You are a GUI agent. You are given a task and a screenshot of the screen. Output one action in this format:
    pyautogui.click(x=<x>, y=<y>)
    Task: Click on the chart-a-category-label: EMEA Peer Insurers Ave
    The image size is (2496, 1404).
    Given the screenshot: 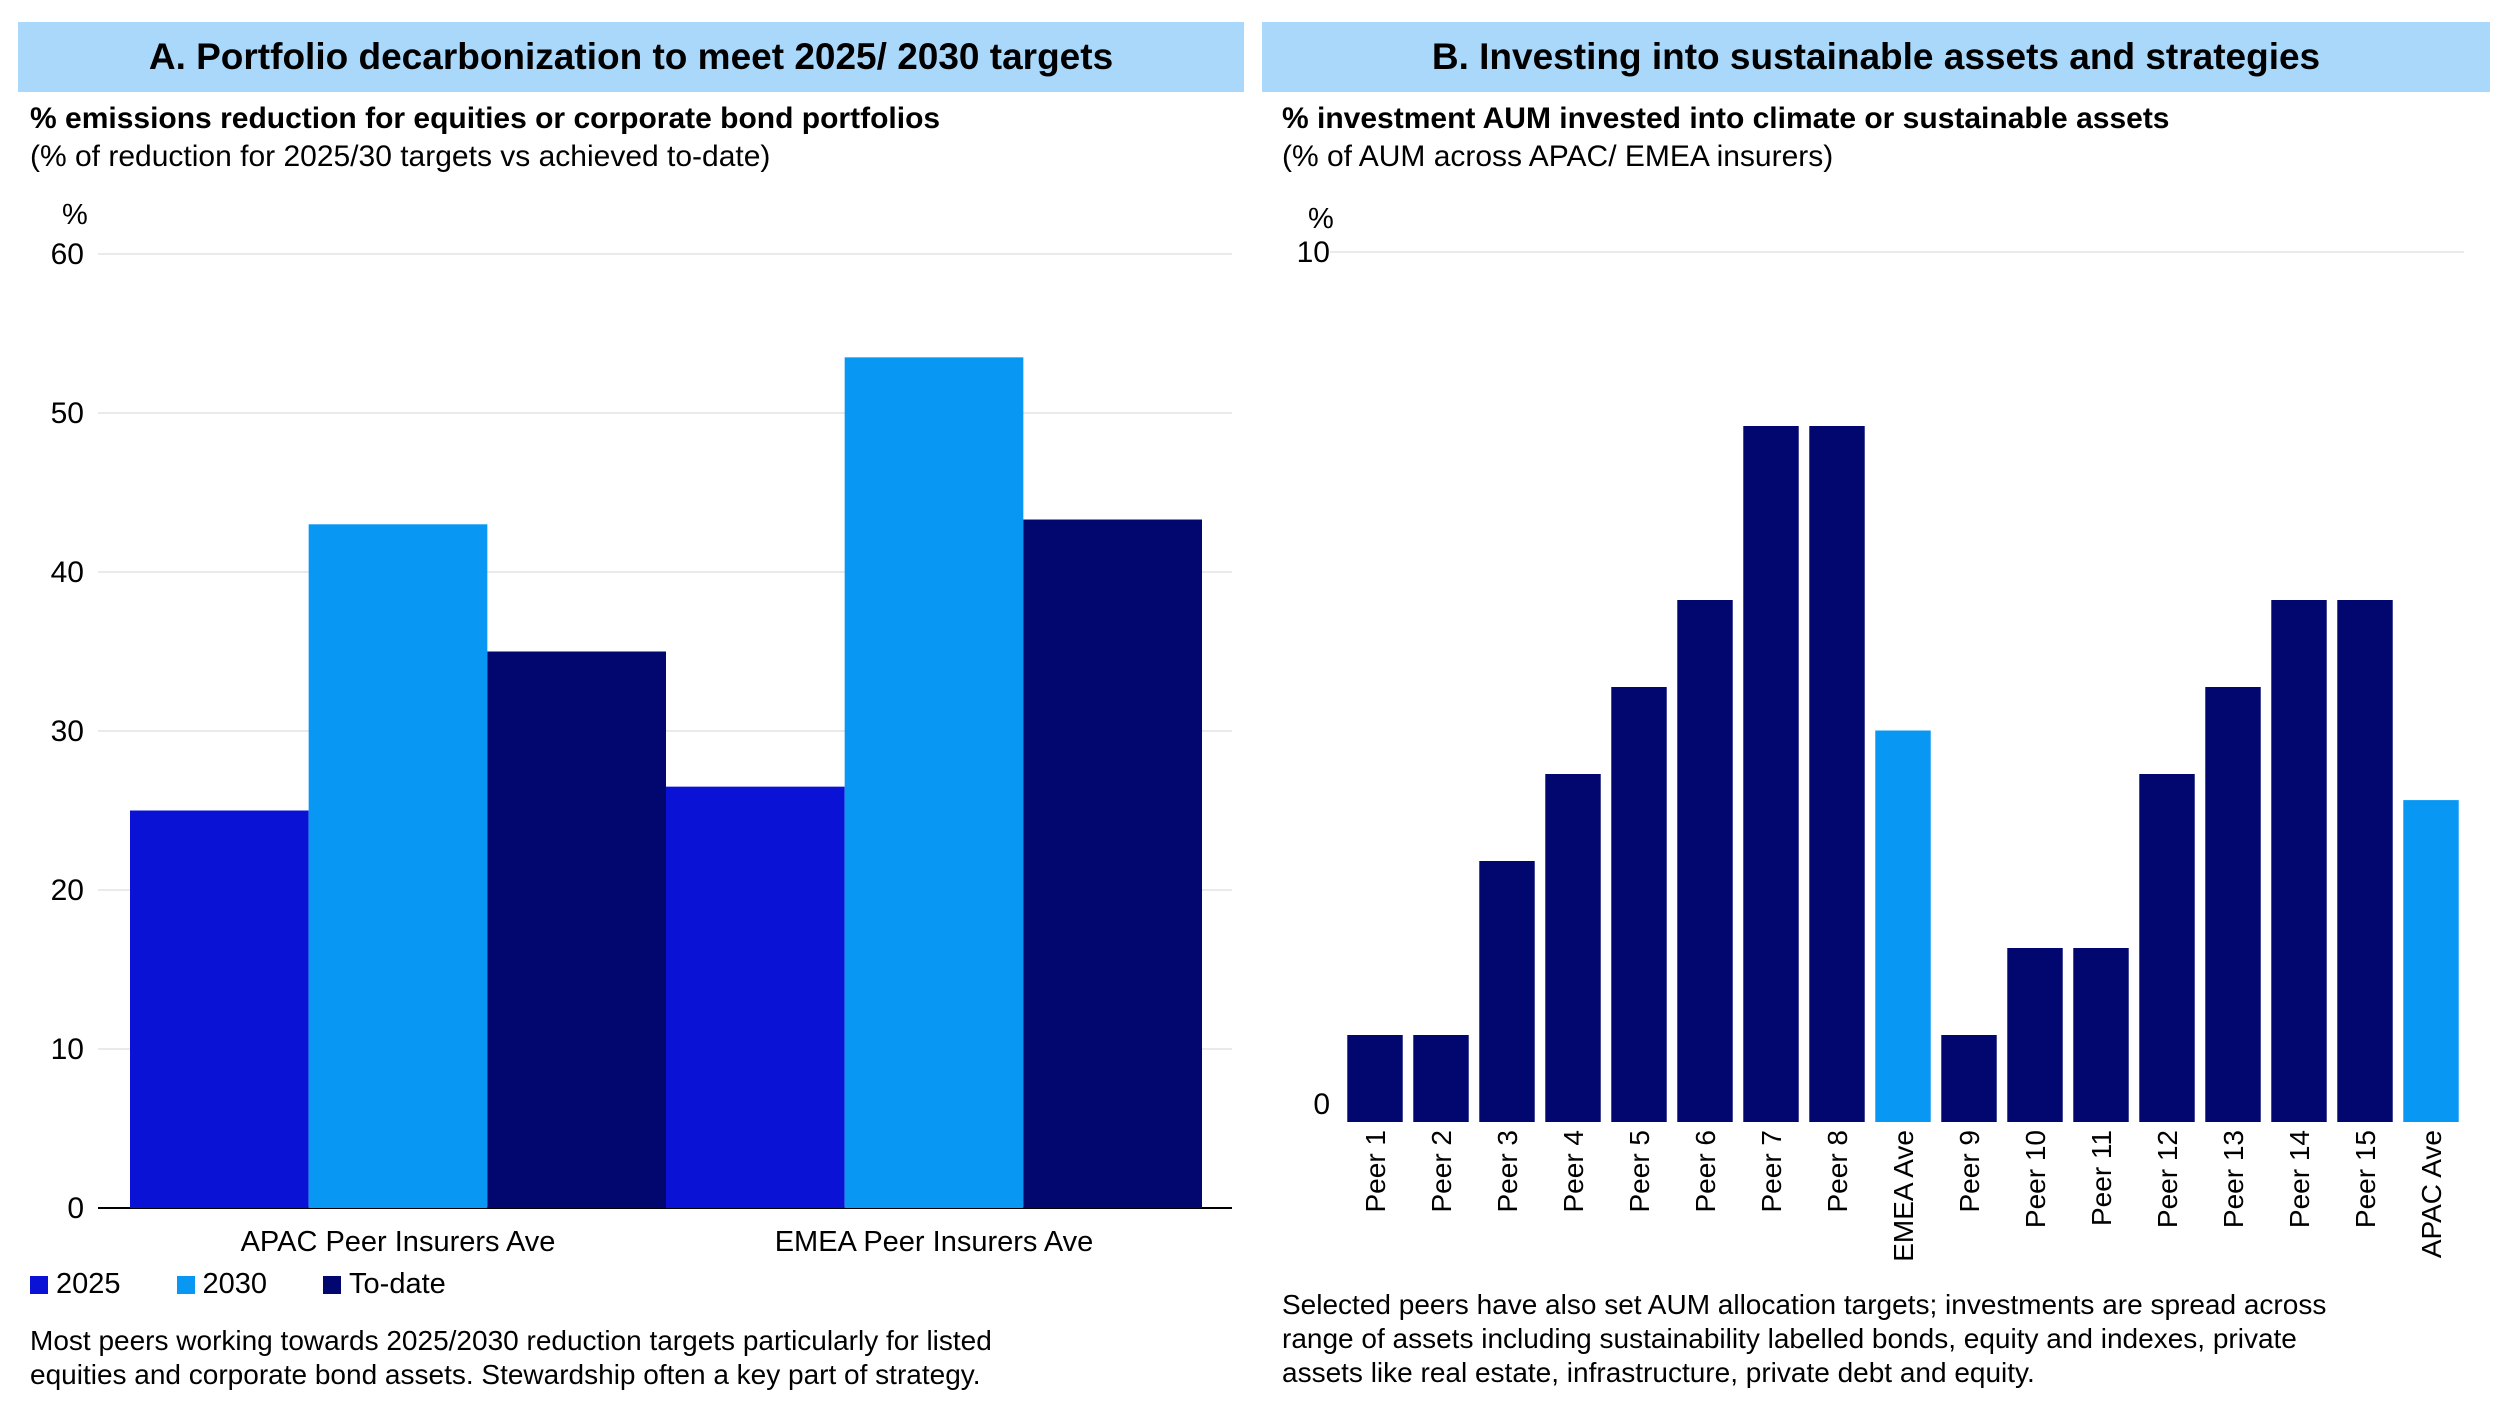 What is the action you would take?
    pyautogui.click(x=934, y=1242)
    